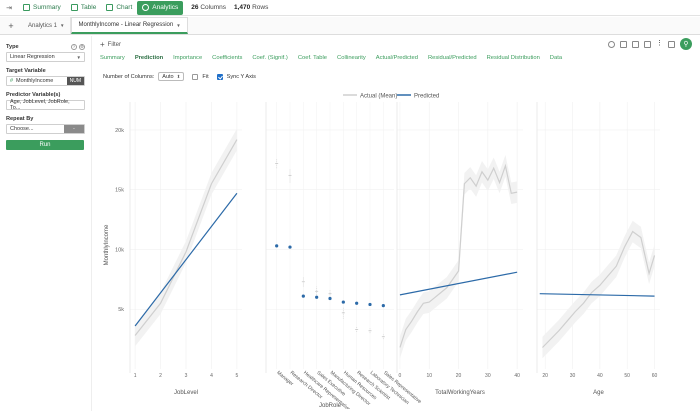 This screenshot has height=411, width=700. I want to click on nav-chart: Chart, so click(119, 8).